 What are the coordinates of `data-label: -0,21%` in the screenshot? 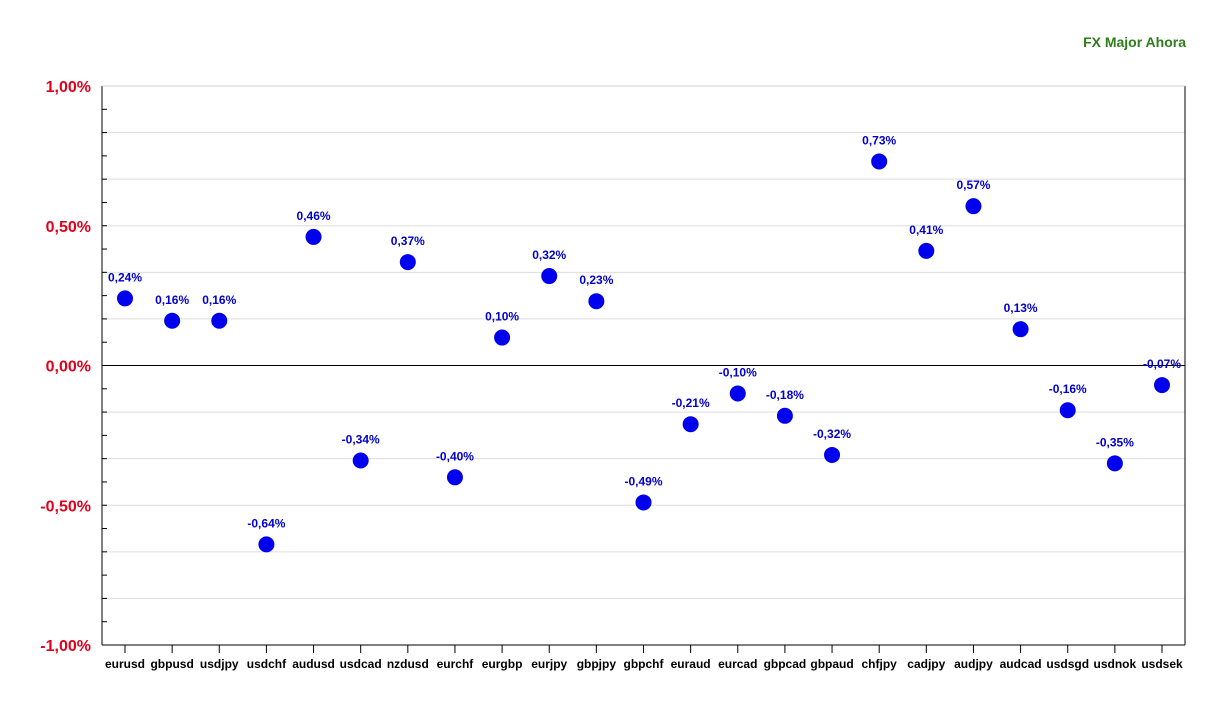 It's located at (691, 403).